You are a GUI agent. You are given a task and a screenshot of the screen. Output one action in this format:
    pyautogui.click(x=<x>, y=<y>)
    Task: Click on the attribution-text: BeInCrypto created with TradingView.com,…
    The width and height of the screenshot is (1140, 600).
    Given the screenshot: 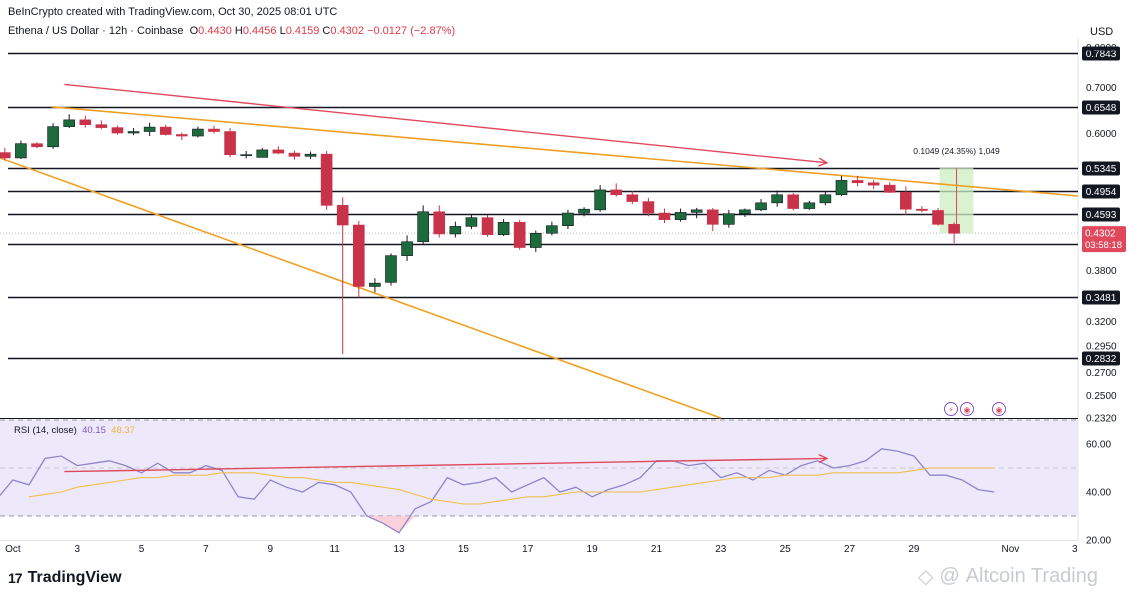 What is the action you would take?
    pyautogui.click(x=173, y=12)
    